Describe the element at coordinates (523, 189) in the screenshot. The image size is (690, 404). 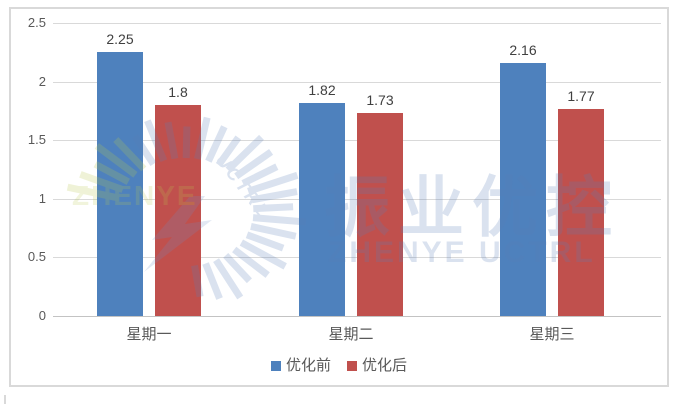
I see `bar-优化前-星期三` at that location.